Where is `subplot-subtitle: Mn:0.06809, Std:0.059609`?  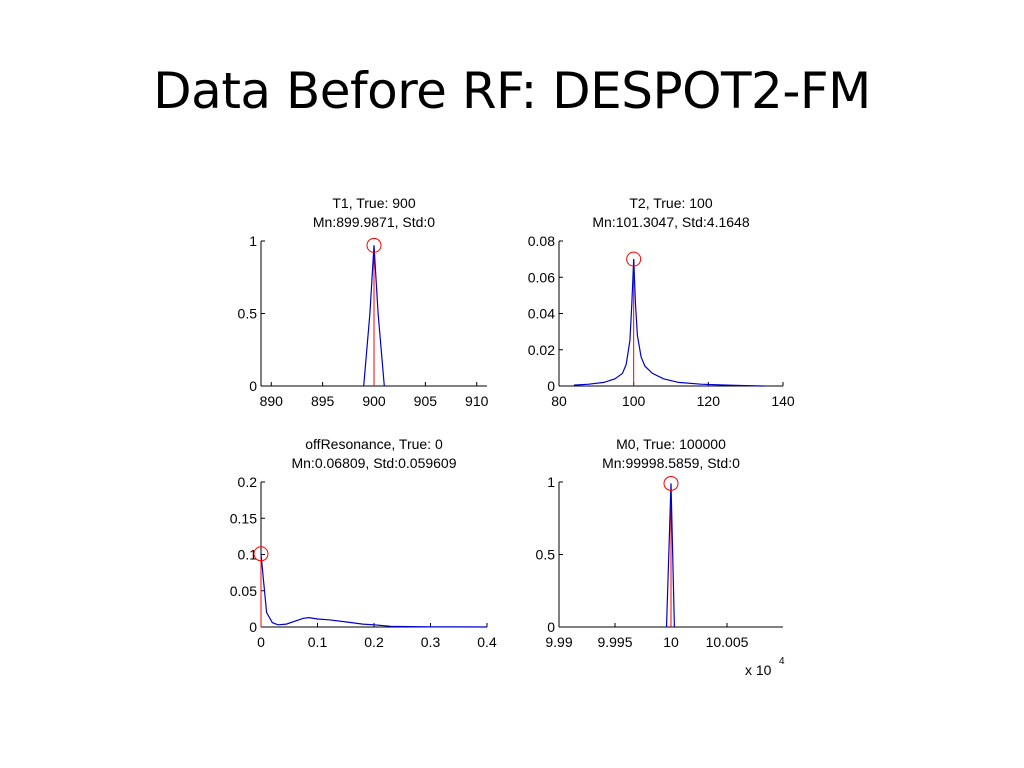 subplot-subtitle: Mn:0.06809, Std:0.059609 is located at coordinates (373, 463).